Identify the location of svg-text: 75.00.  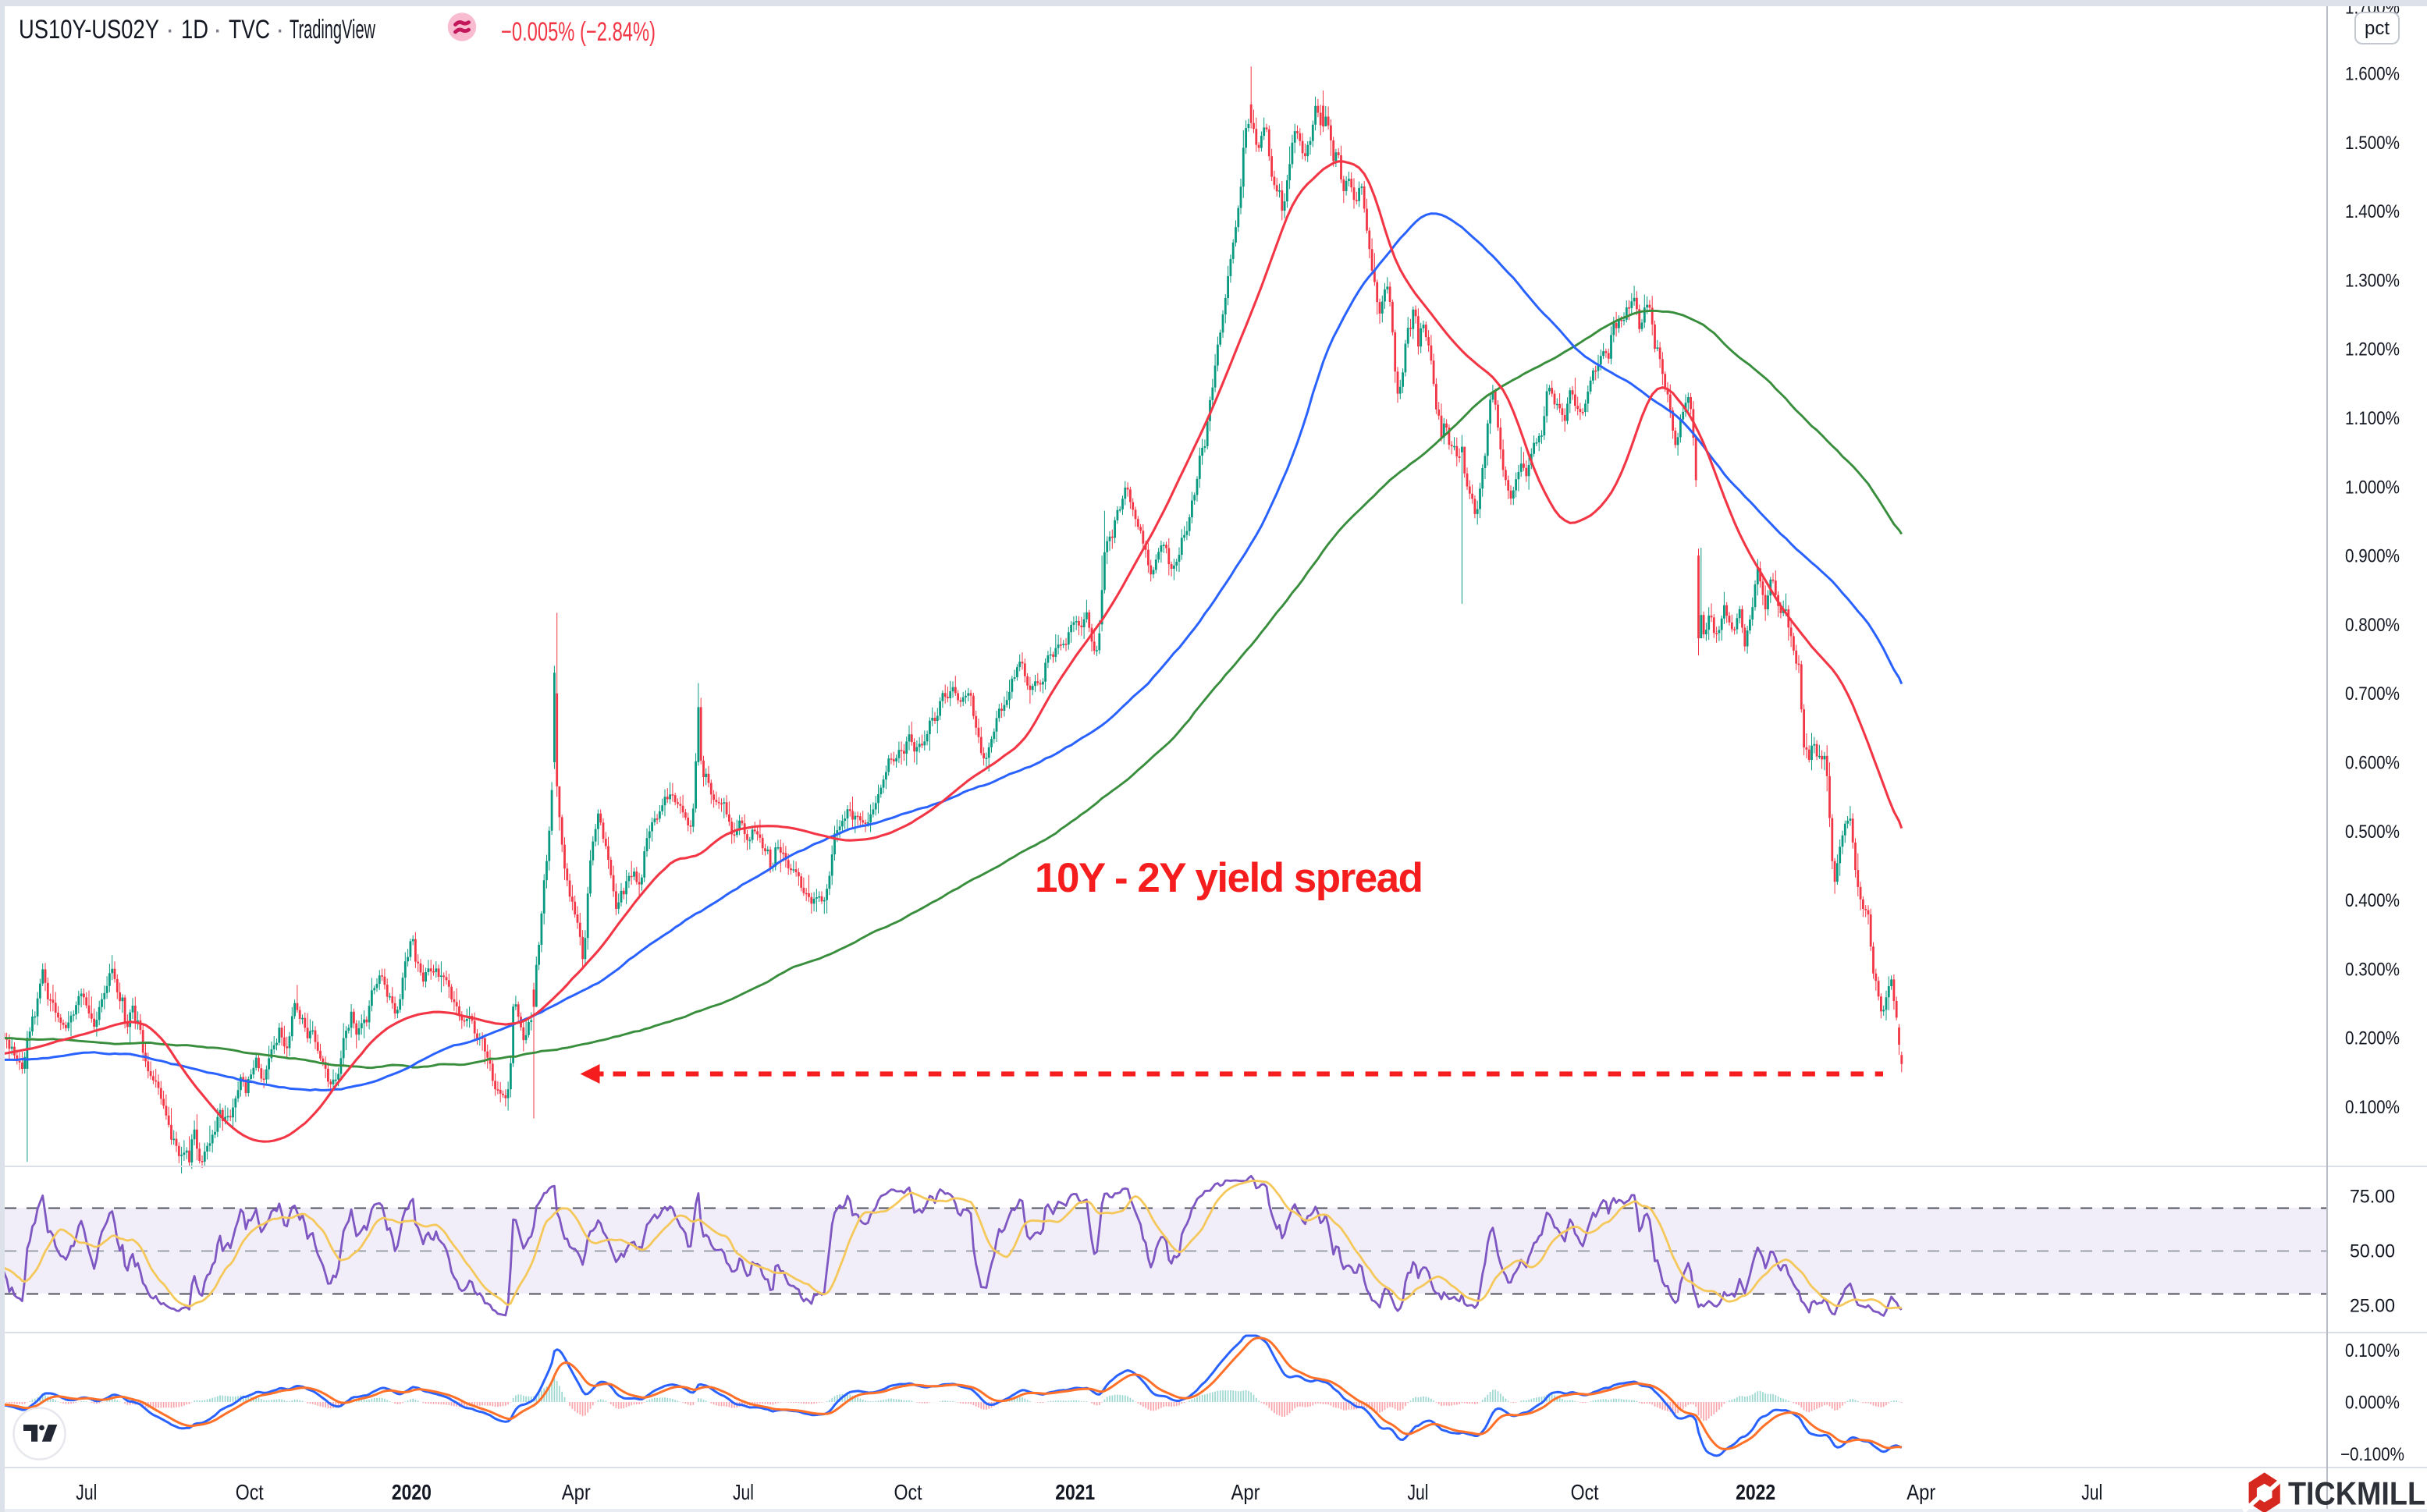
(2372, 1198).